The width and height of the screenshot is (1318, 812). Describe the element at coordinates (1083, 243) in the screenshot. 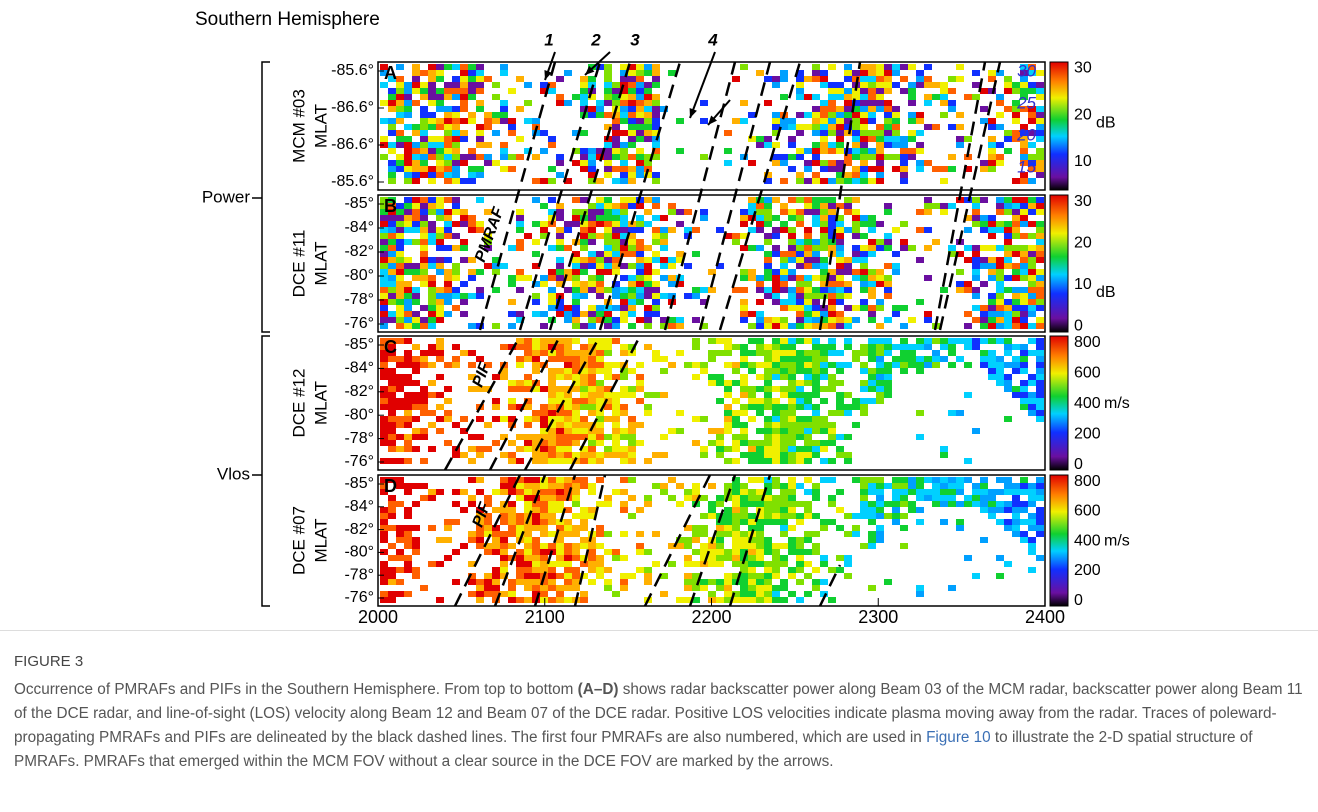

I see `colorbar-tick-label: 20` at that location.